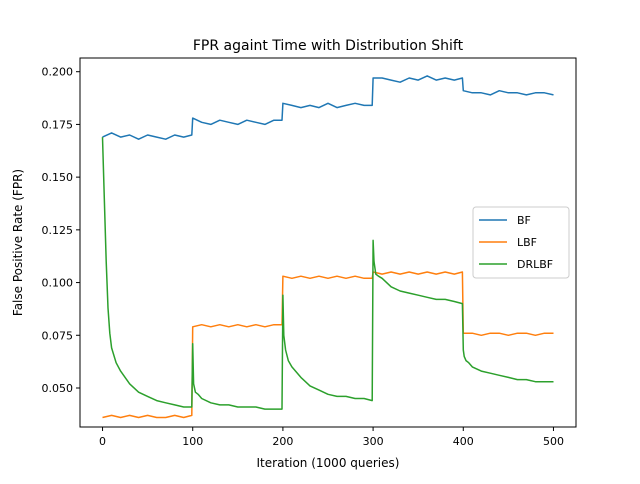 The image size is (640, 484). Describe the element at coordinates (331, 437) in the screenshot. I see `x-axis-ticks: 0 100 200 300 400 500` at that location.